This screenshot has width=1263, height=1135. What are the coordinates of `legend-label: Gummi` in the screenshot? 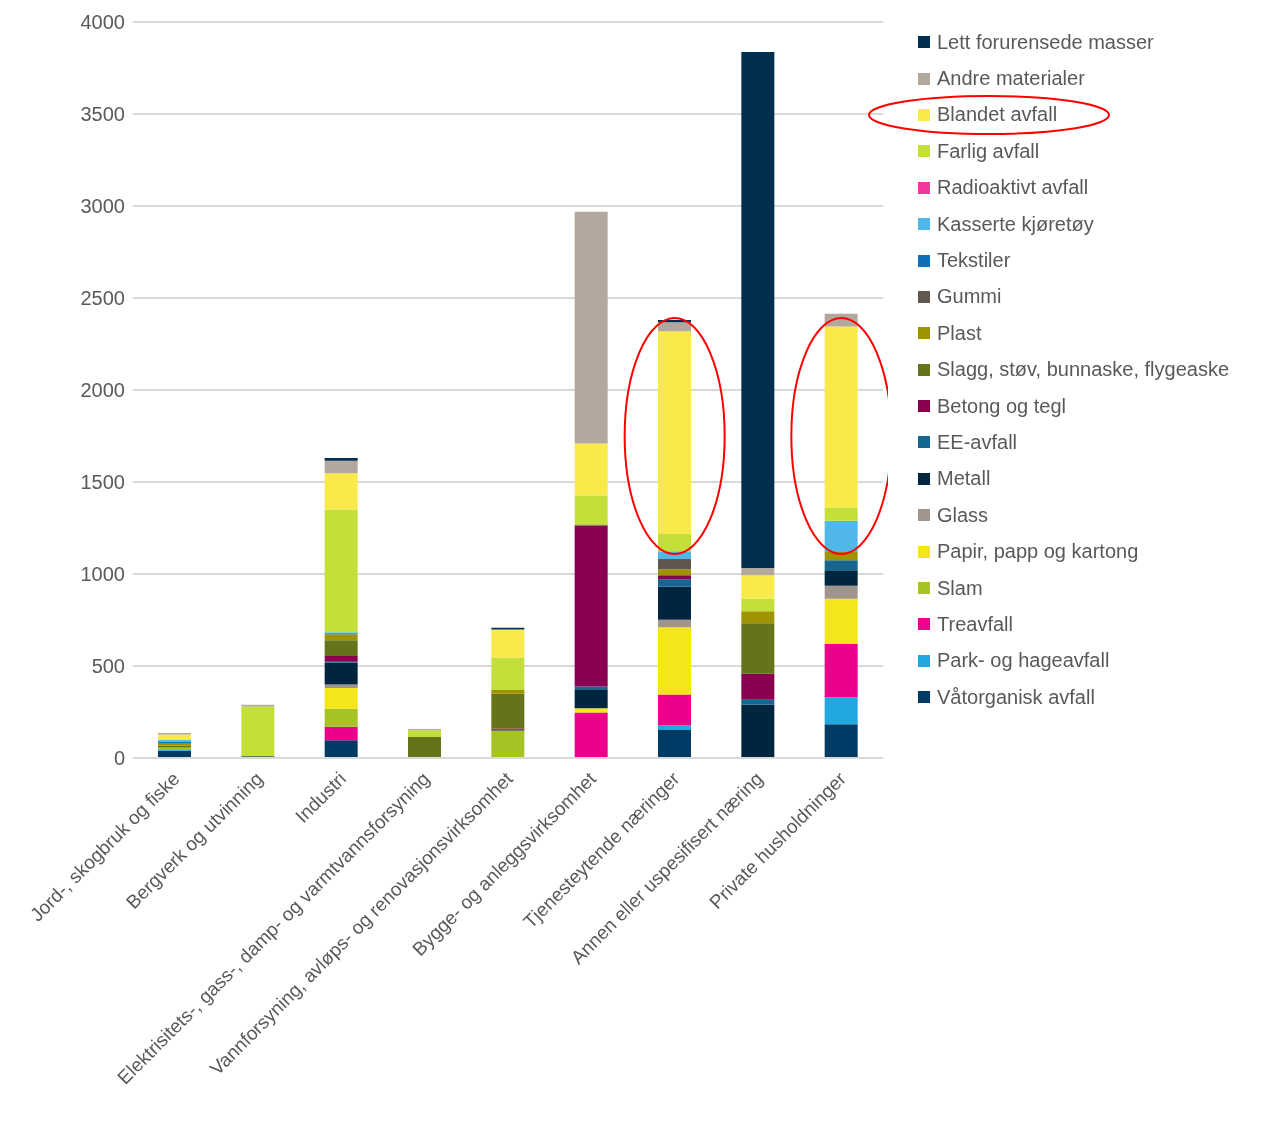 It's located at (969, 297).